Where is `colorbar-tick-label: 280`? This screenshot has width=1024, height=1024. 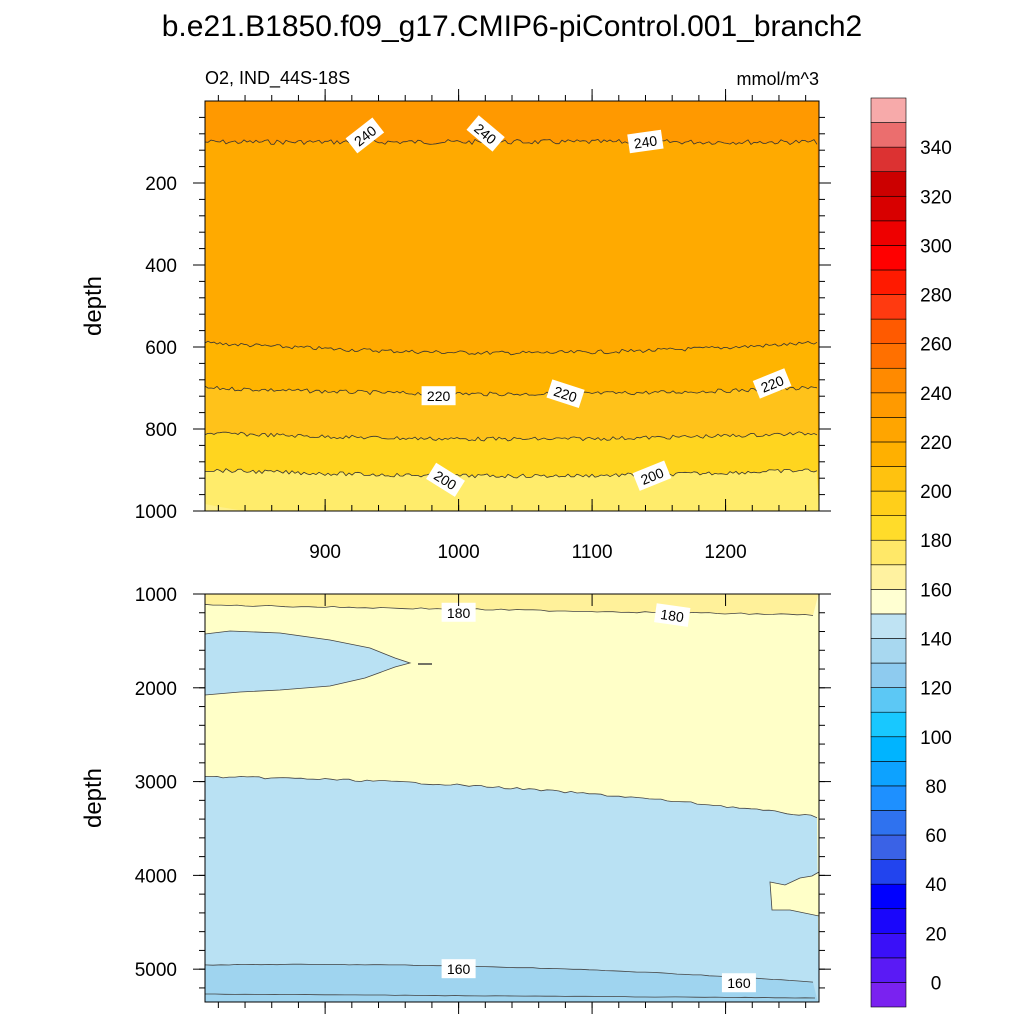 colorbar-tick-label: 280 is located at coordinates (936, 296).